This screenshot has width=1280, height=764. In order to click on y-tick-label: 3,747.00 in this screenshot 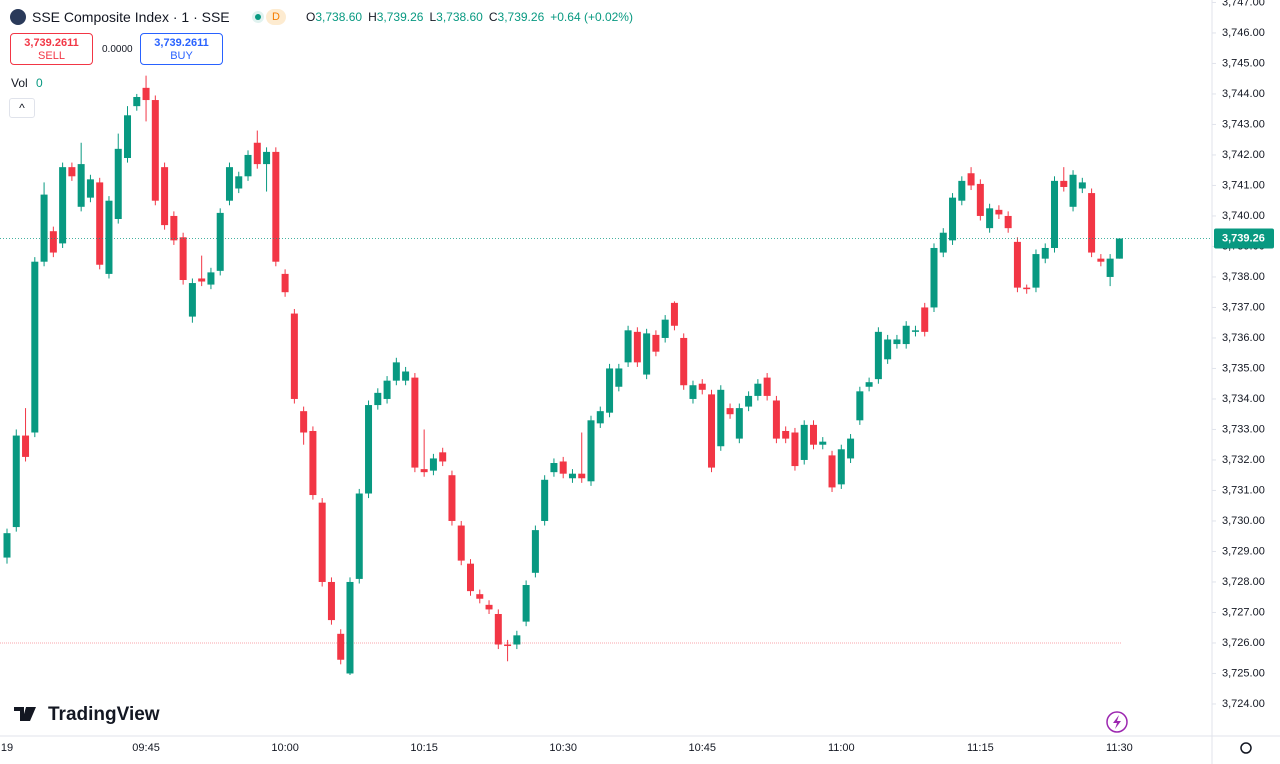, I will do `click(1243, 4)`.